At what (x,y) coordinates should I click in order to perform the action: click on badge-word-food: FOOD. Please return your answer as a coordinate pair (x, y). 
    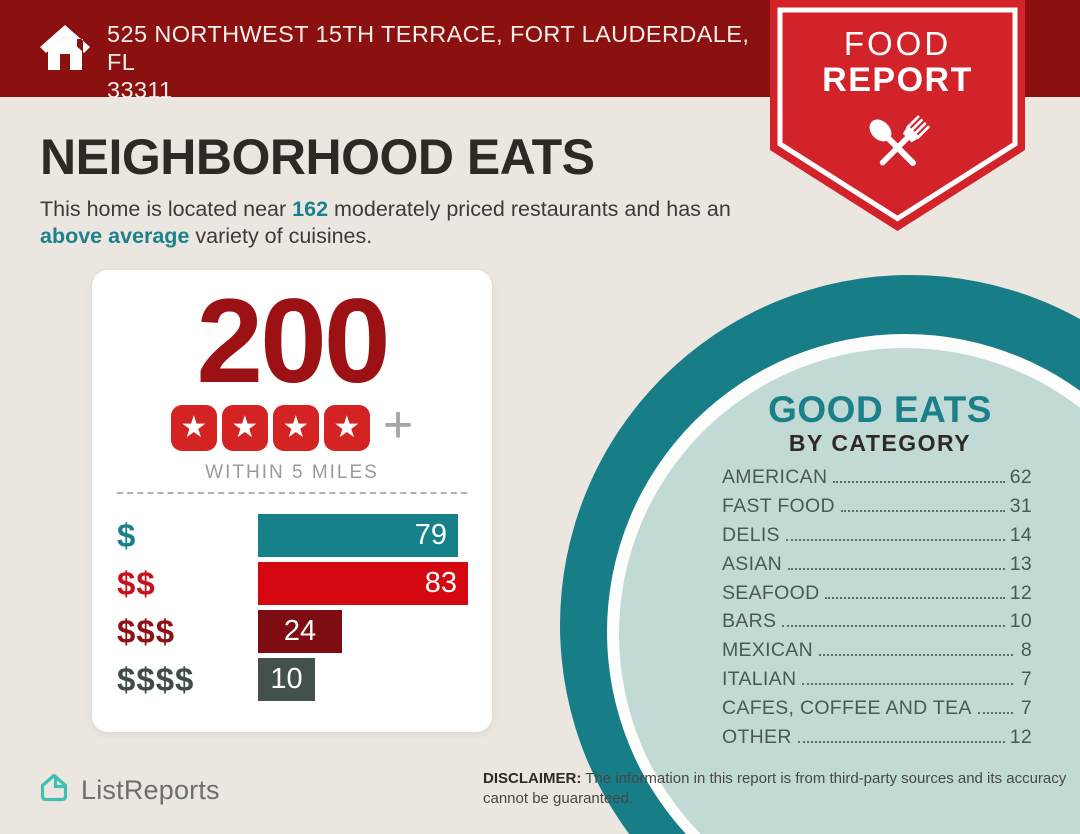
    Looking at the image, I should click on (897, 43).